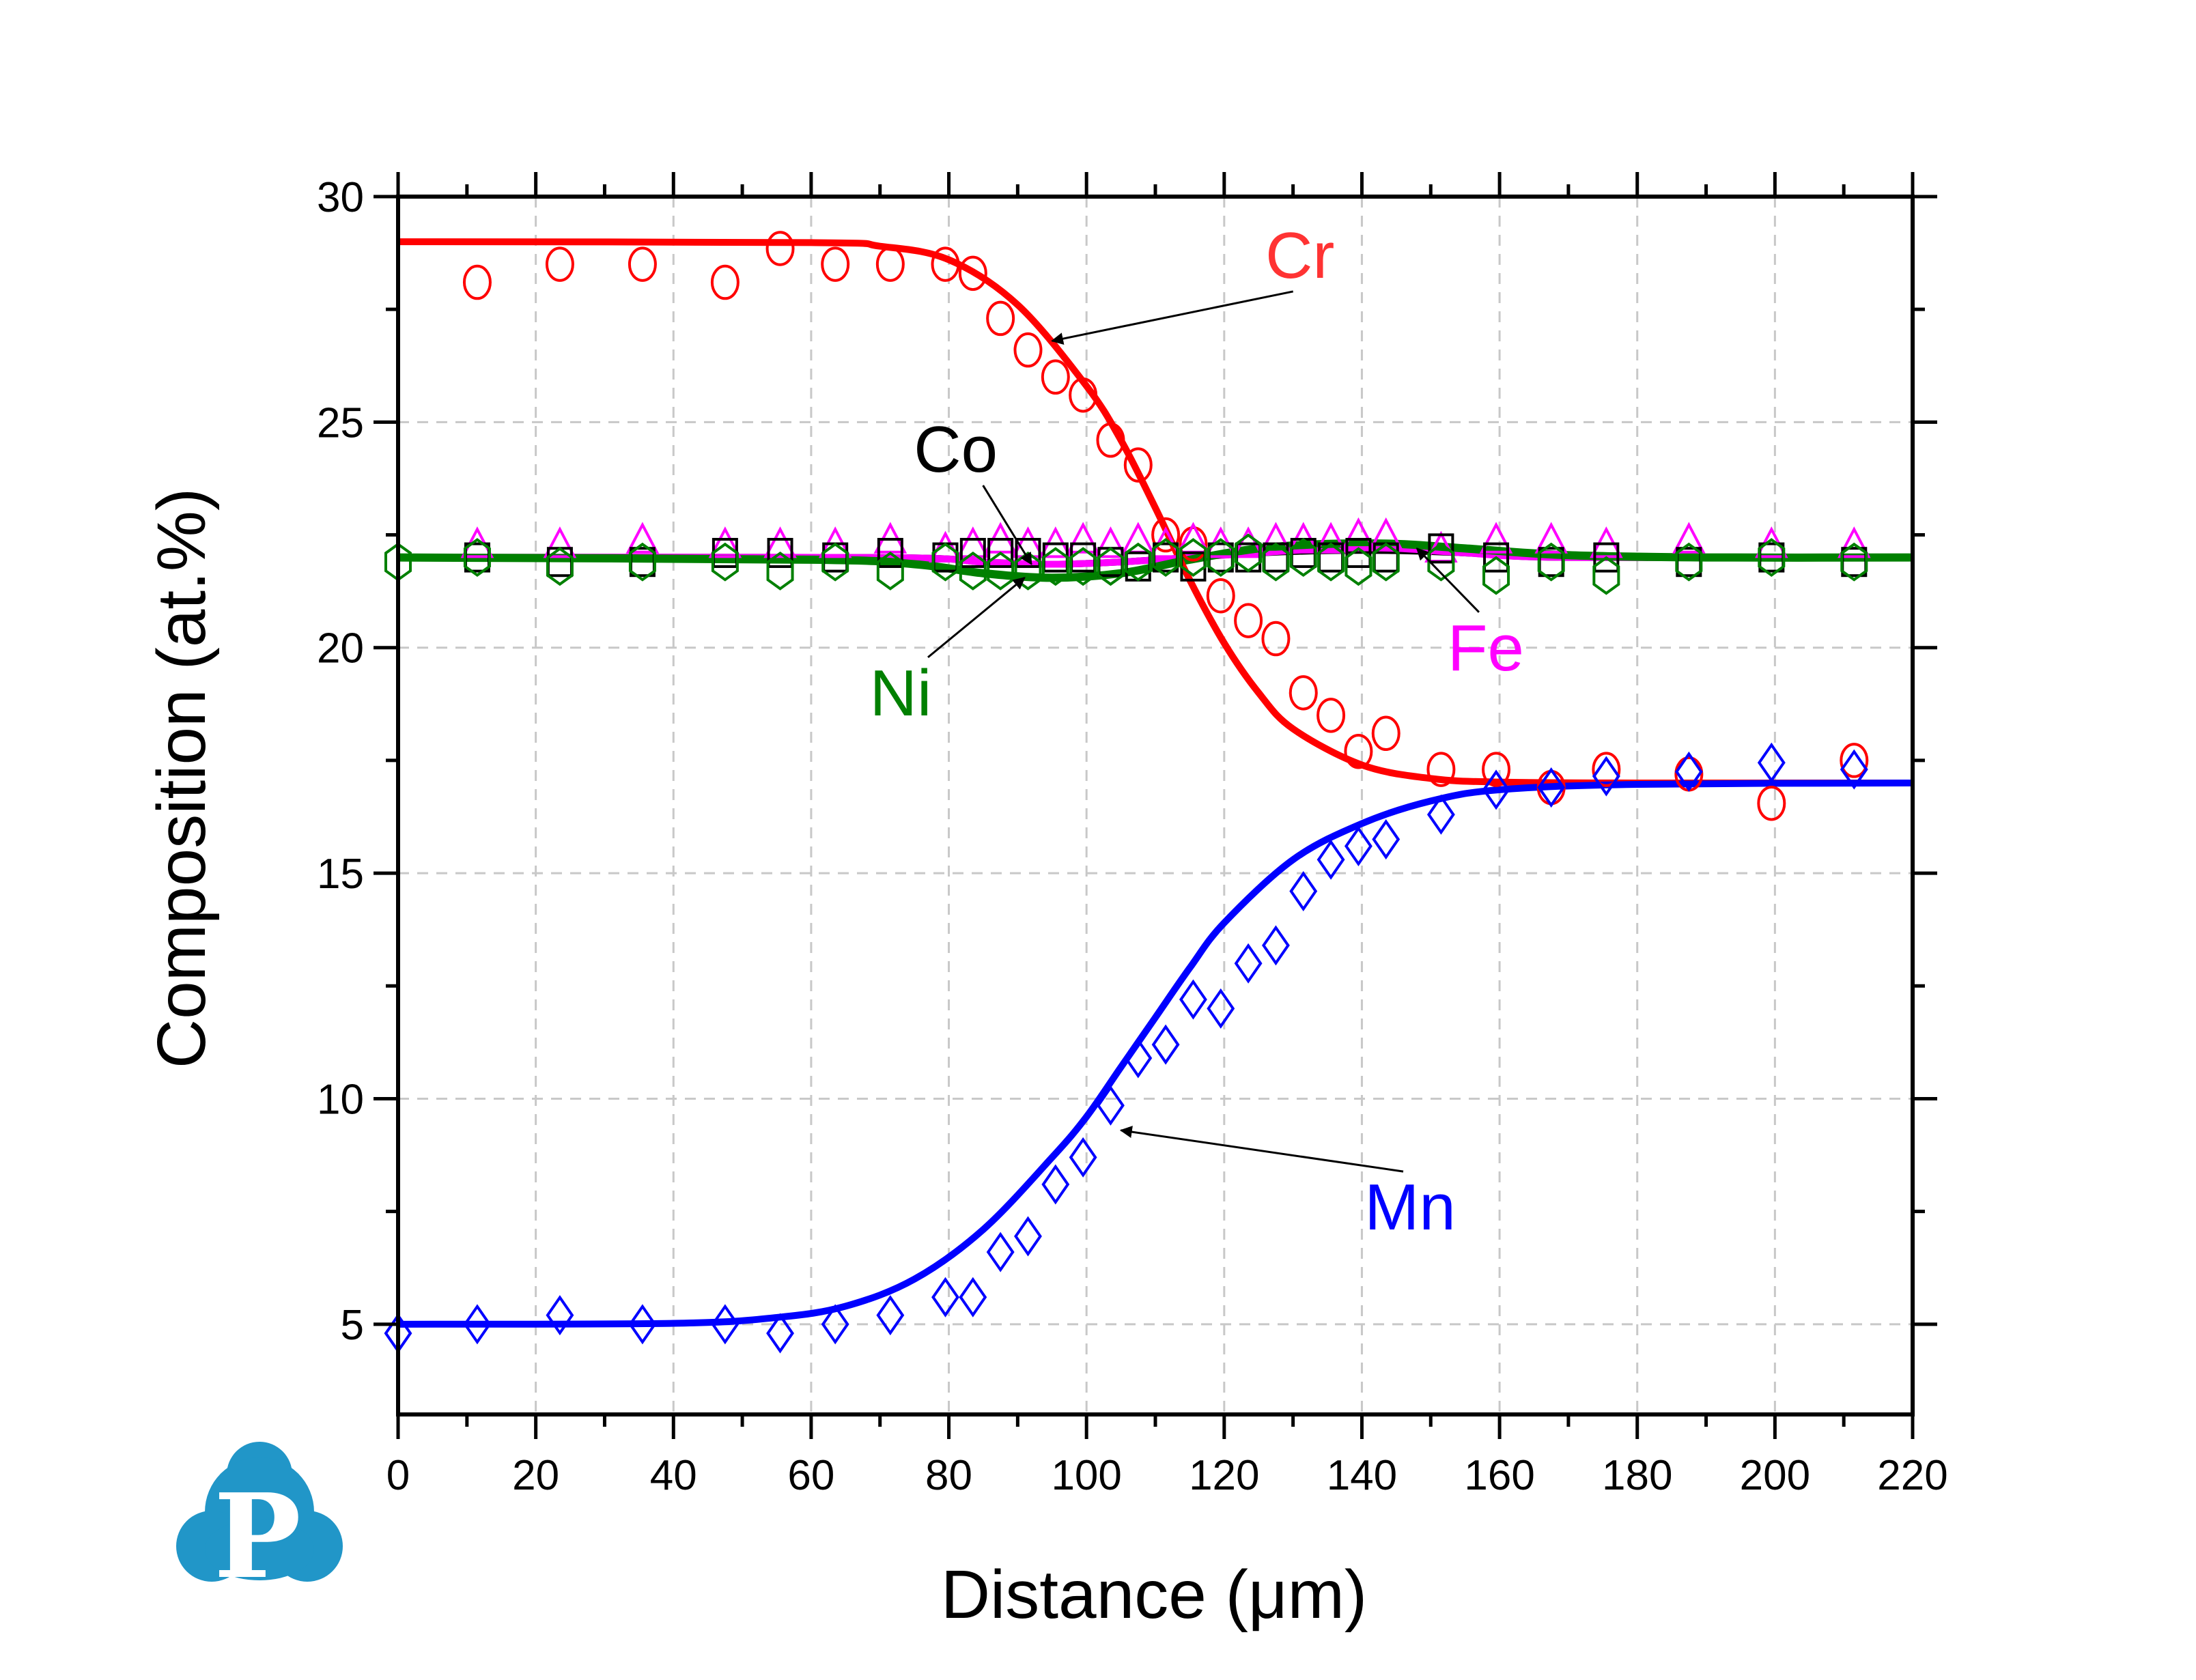 Image resolution: width=2196 pixels, height=1680 pixels. Describe the element at coordinates (181, 778) in the screenshot. I see `y-axis-title: Composition (at.%)` at that location.